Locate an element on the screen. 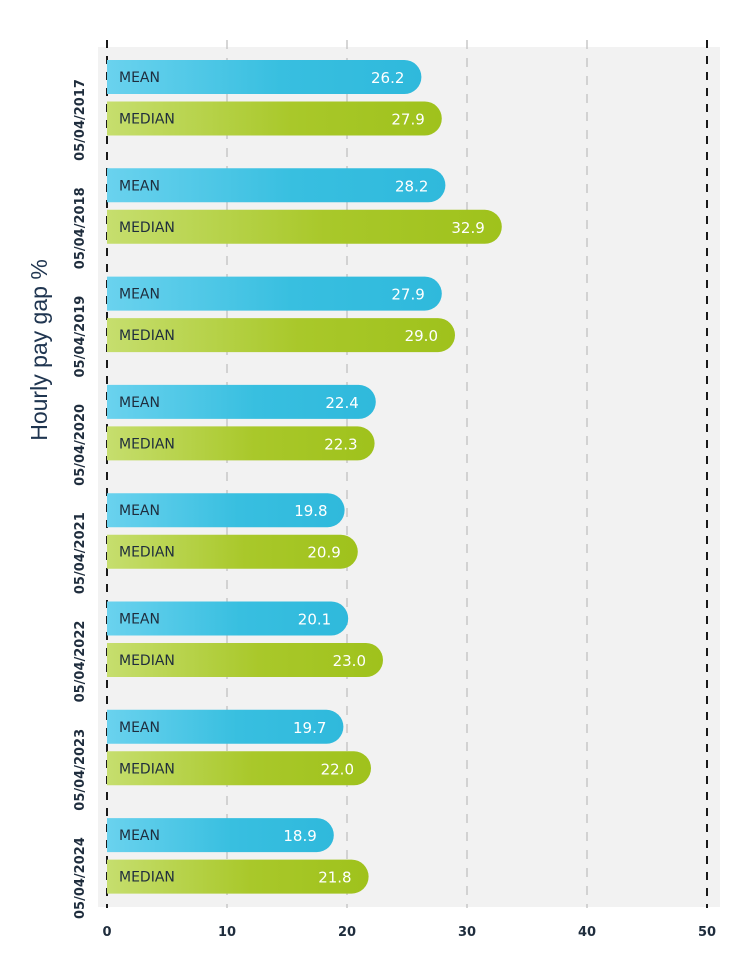 The width and height of the screenshot is (750, 975). bar-value-label: 29.0 is located at coordinates (421, 336).